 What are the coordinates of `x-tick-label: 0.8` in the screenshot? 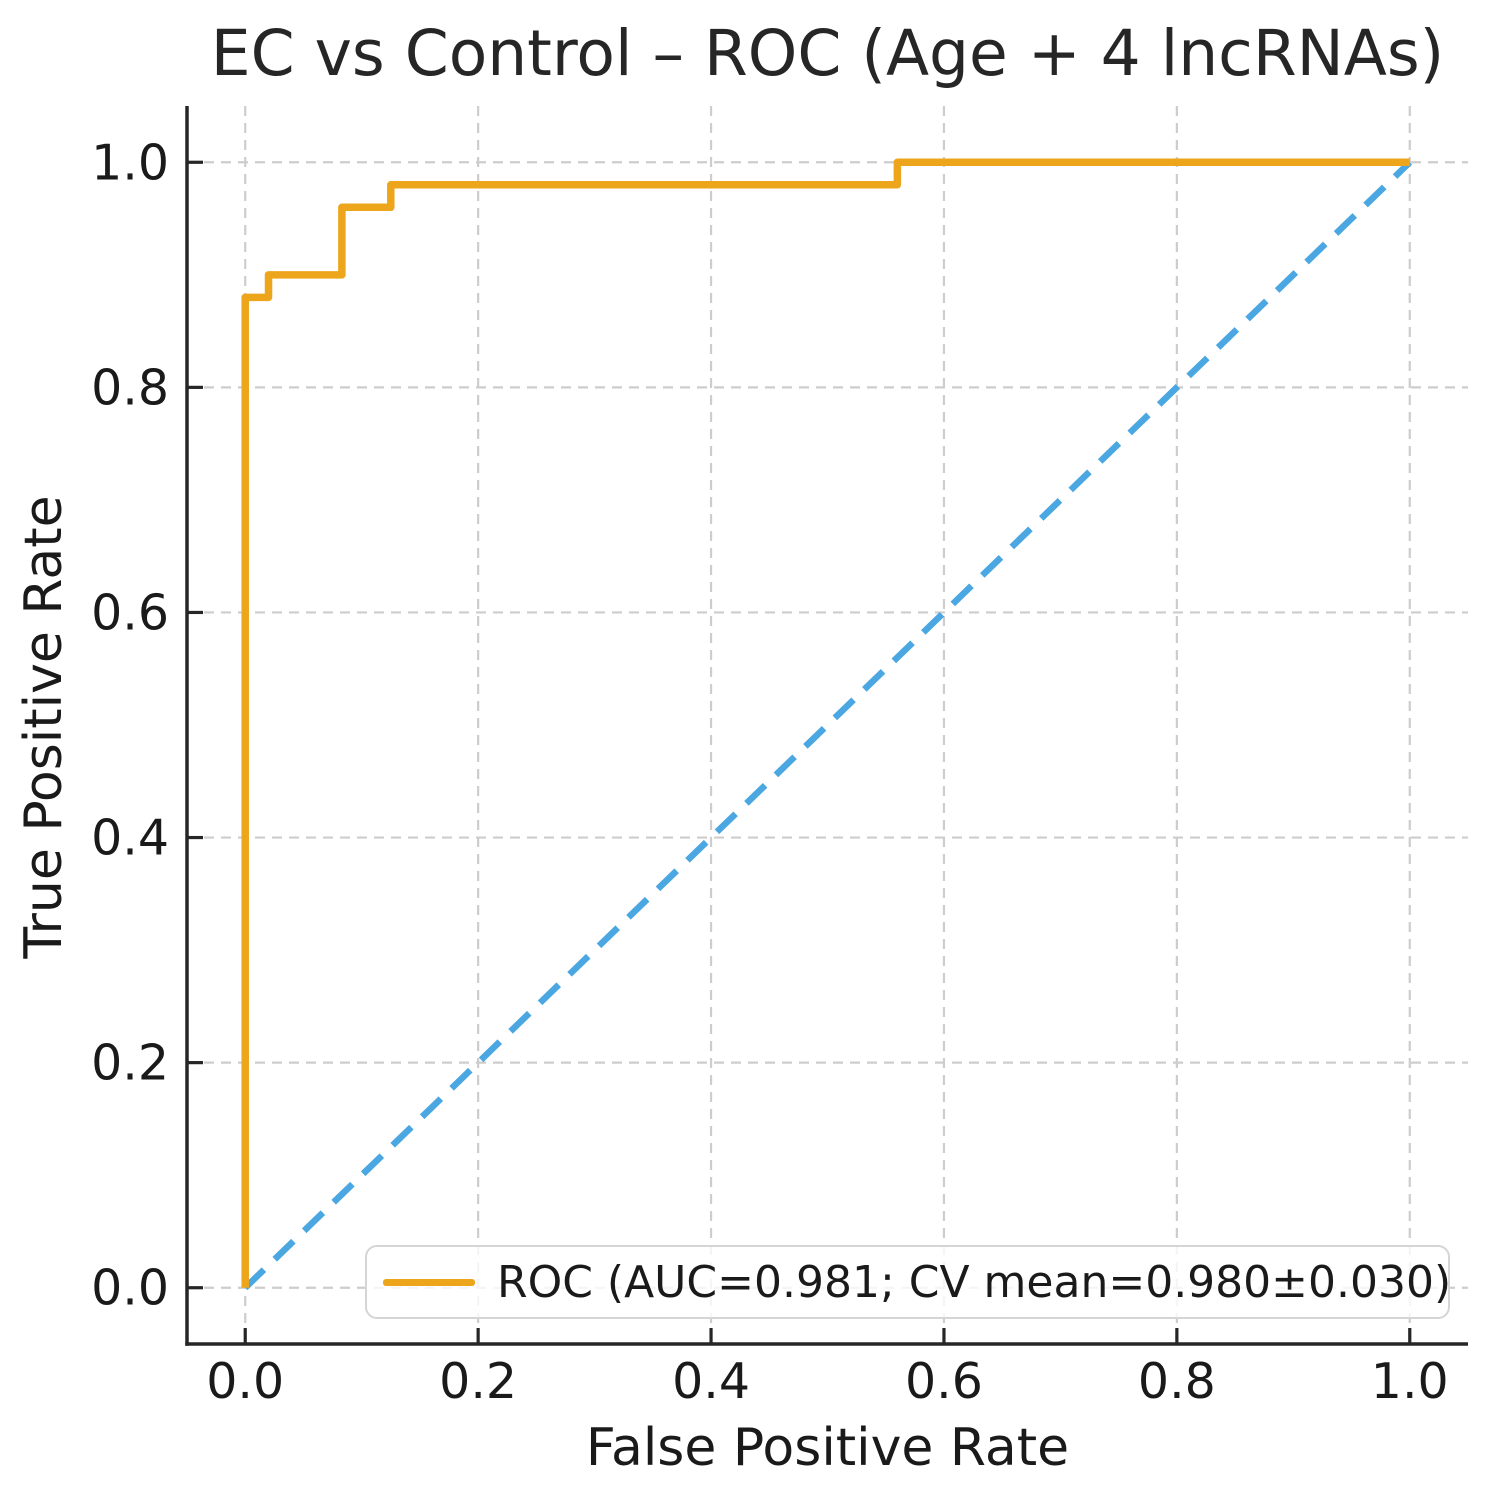 It's located at (1177, 1381).